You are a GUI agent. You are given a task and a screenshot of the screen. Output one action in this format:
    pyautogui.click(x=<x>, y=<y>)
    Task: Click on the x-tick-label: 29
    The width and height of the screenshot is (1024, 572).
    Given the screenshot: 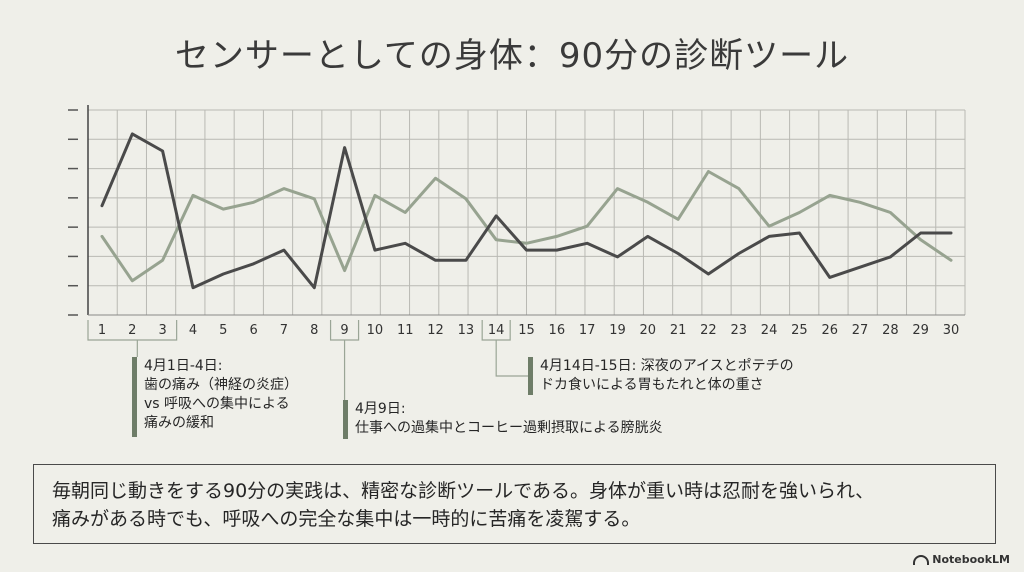 What is the action you would take?
    pyautogui.click(x=920, y=330)
    